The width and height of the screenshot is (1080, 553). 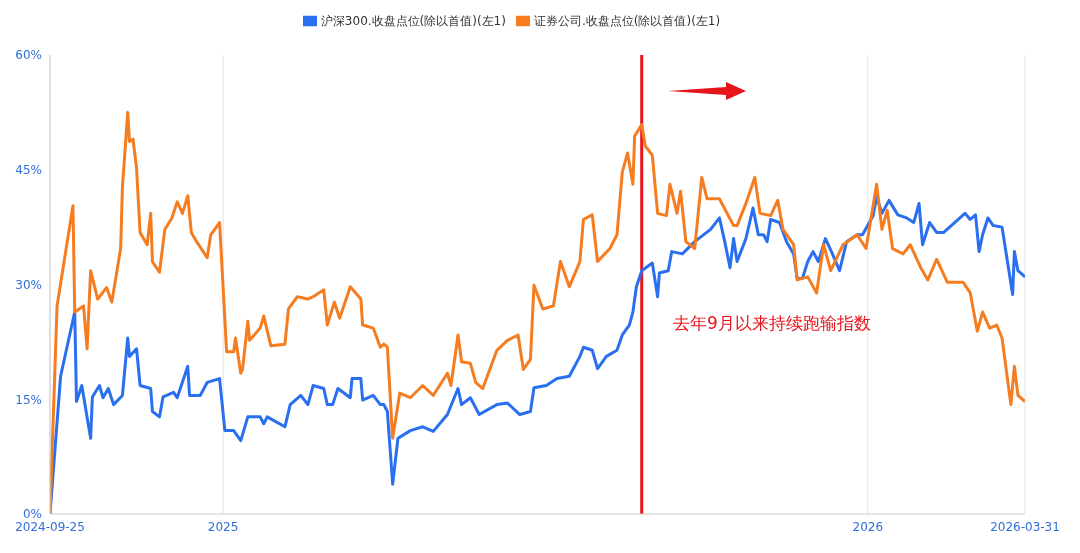 I want to click on y-tick-label: 15%, so click(x=28, y=399).